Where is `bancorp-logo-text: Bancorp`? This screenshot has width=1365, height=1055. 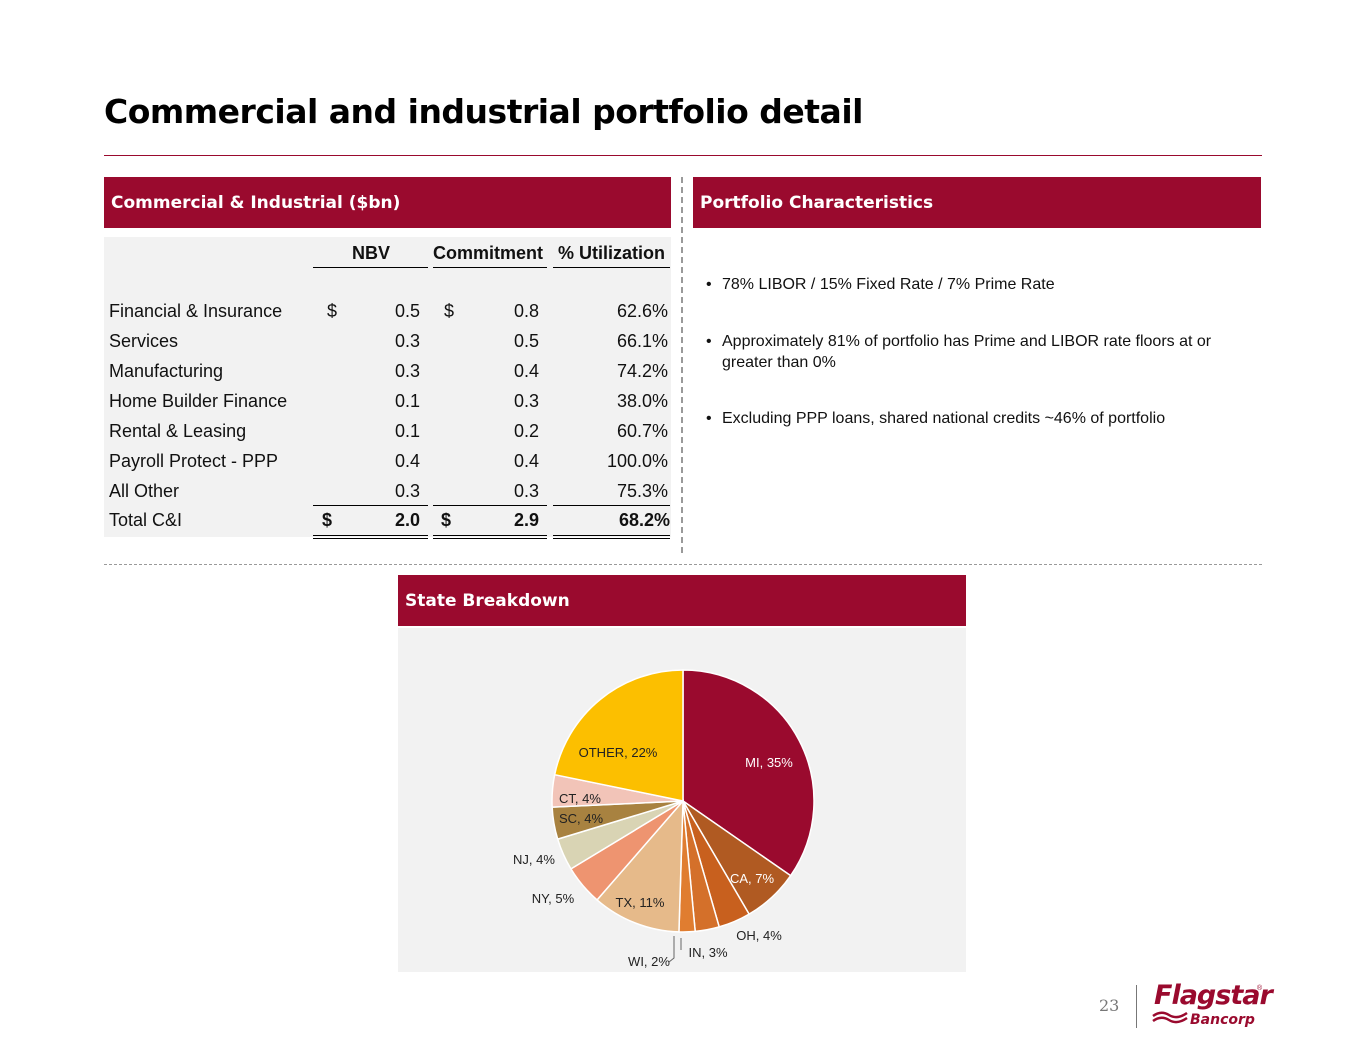
bancorp-logo-text: Bancorp is located at coordinates (1222, 1020).